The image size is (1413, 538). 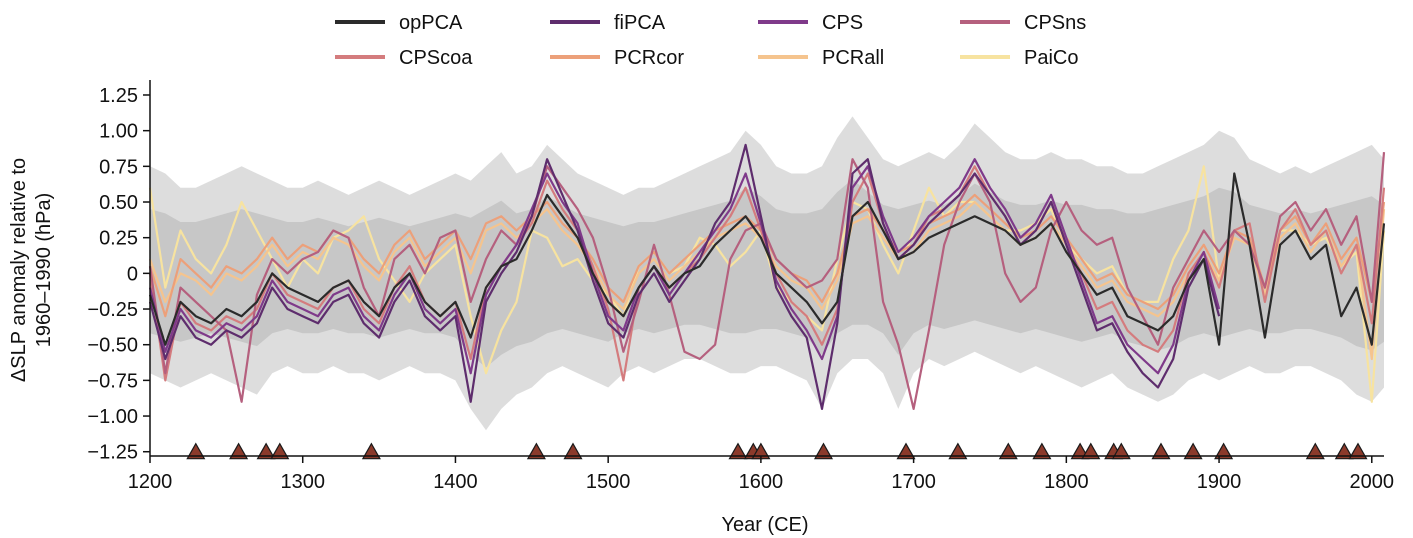 What do you see at coordinates (649, 58) in the screenshot?
I see `legend-label-PCRcor: PCRcor` at bounding box center [649, 58].